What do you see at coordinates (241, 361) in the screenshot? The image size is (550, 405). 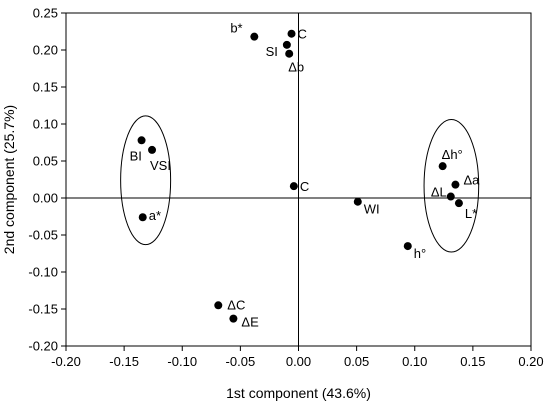 I see `x-tick-label: -0.05` at bounding box center [241, 361].